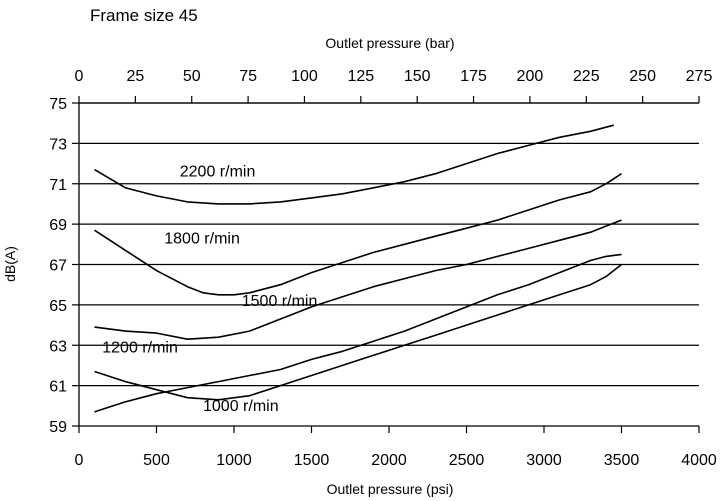 The height and width of the screenshot is (501, 726). What do you see at coordinates (58, 346) in the screenshot?
I see `y-tick-label: 63` at bounding box center [58, 346].